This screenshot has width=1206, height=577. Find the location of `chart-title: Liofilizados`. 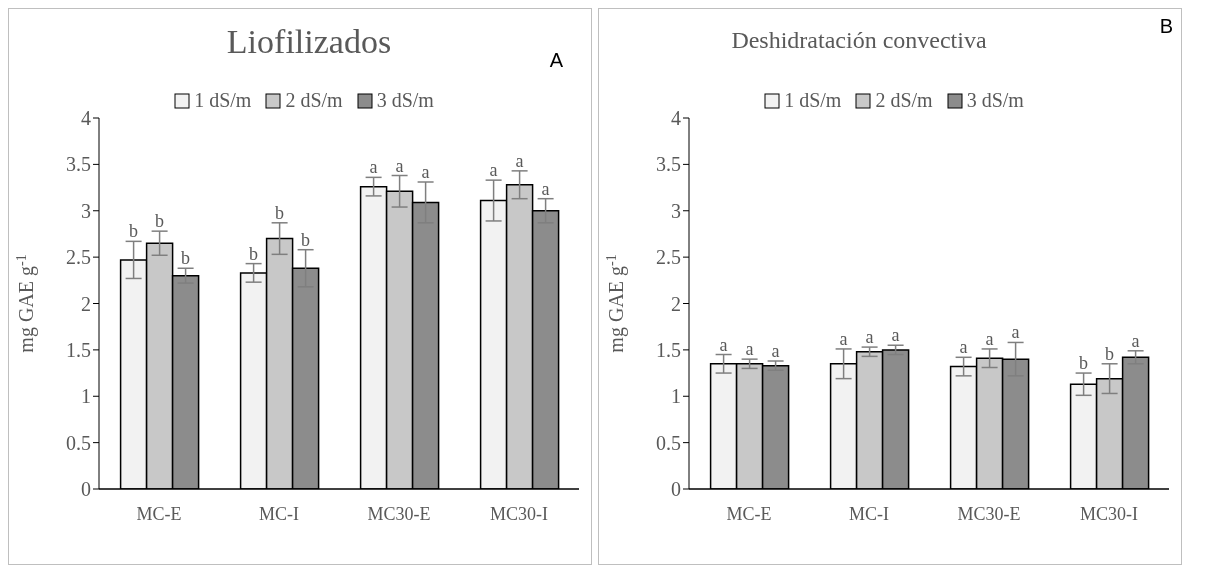

chart-title: Liofilizados is located at coordinates (309, 41).